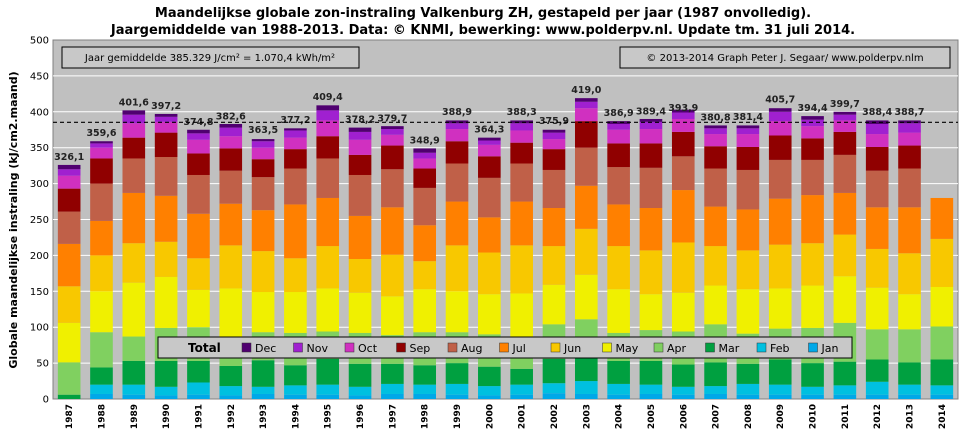 The width and height of the screenshot is (966, 434). I want to click on total-label: 378,2, so click(360, 119).